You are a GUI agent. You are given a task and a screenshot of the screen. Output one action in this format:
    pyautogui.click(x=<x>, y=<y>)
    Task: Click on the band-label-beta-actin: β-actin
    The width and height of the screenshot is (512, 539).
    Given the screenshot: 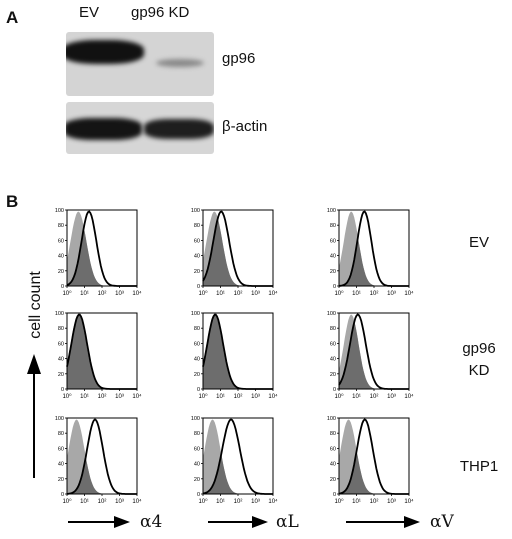 What is the action you would take?
    pyautogui.click(x=245, y=126)
    